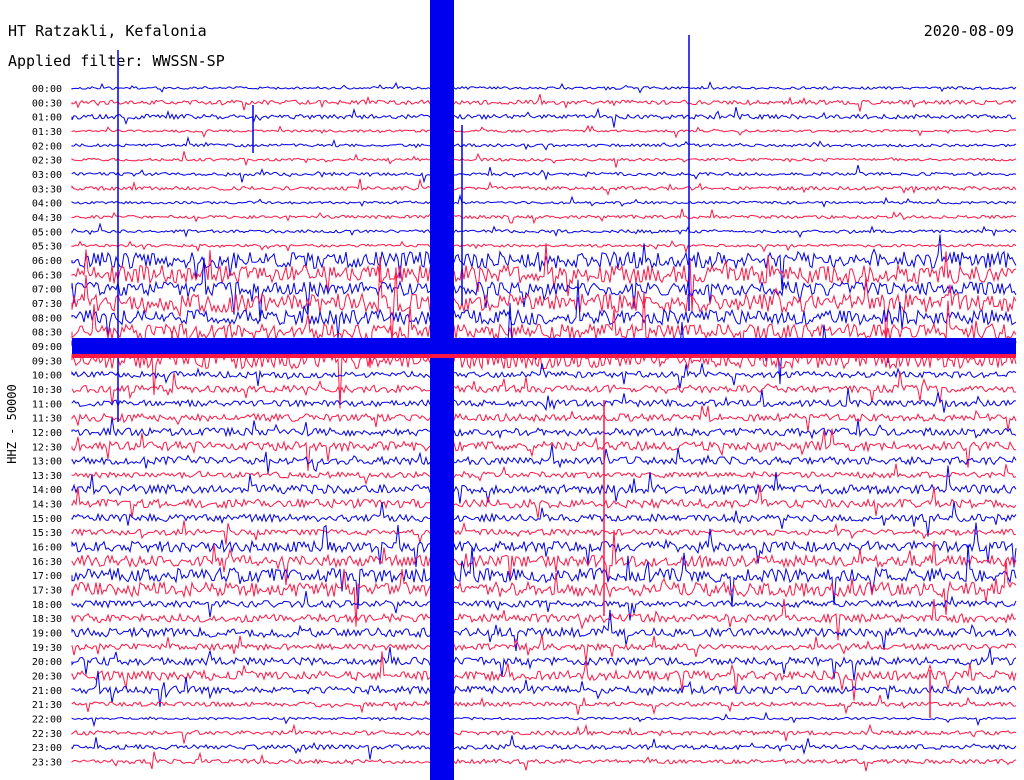 This screenshot has height=780, width=1024. What do you see at coordinates (544, 646) in the screenshot?
I see `trace-row-1930` at bounding box center [544, 646].